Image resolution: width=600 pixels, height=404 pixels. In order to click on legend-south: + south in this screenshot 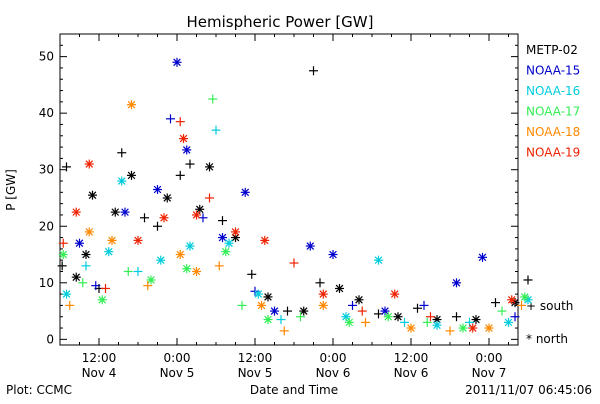, I will do `click(549, 306)`.